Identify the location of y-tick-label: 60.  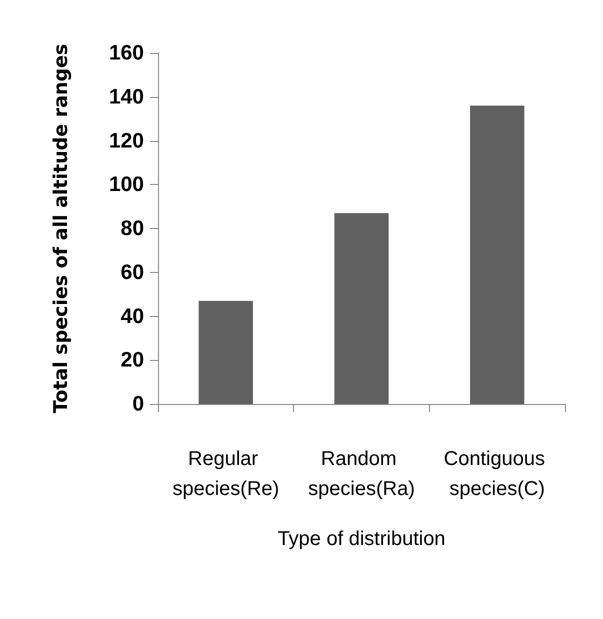
(132, 272).